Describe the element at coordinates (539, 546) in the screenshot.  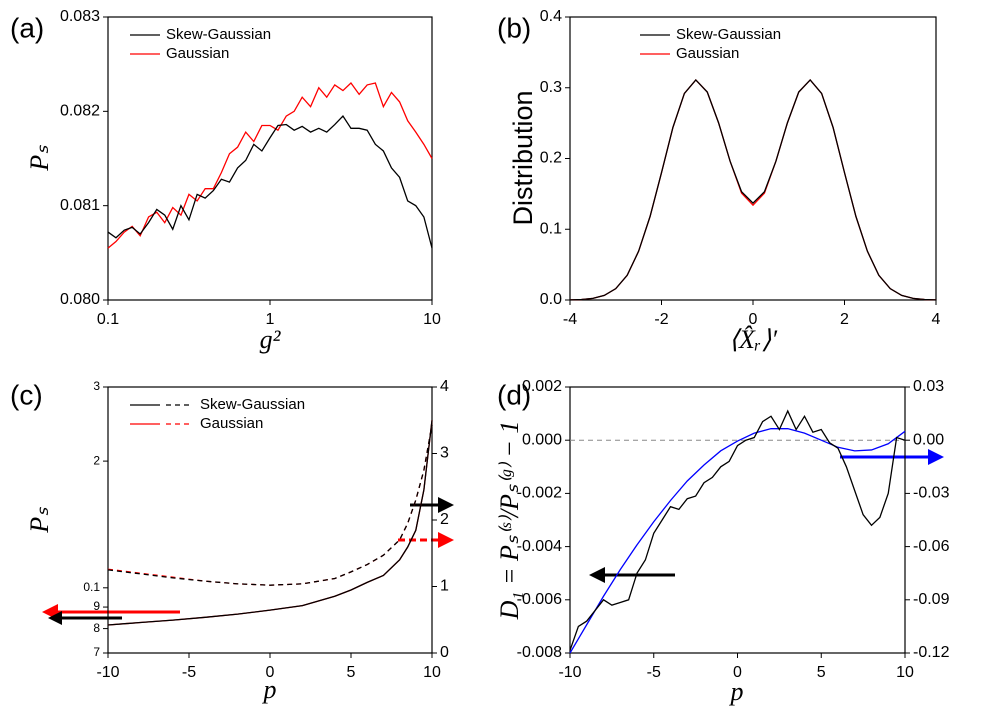
I see `y-tick-label: -0.004` at that location.